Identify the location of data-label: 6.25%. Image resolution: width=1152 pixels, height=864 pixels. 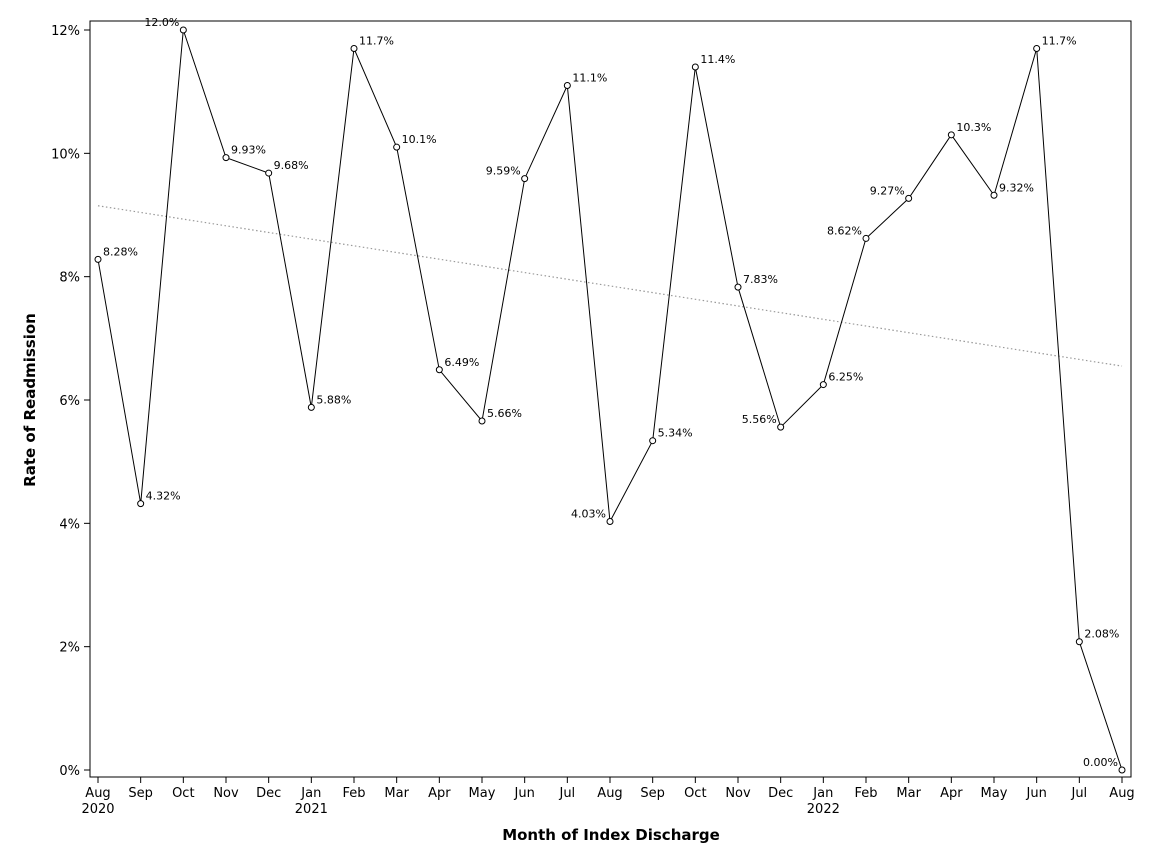
(845, 377).